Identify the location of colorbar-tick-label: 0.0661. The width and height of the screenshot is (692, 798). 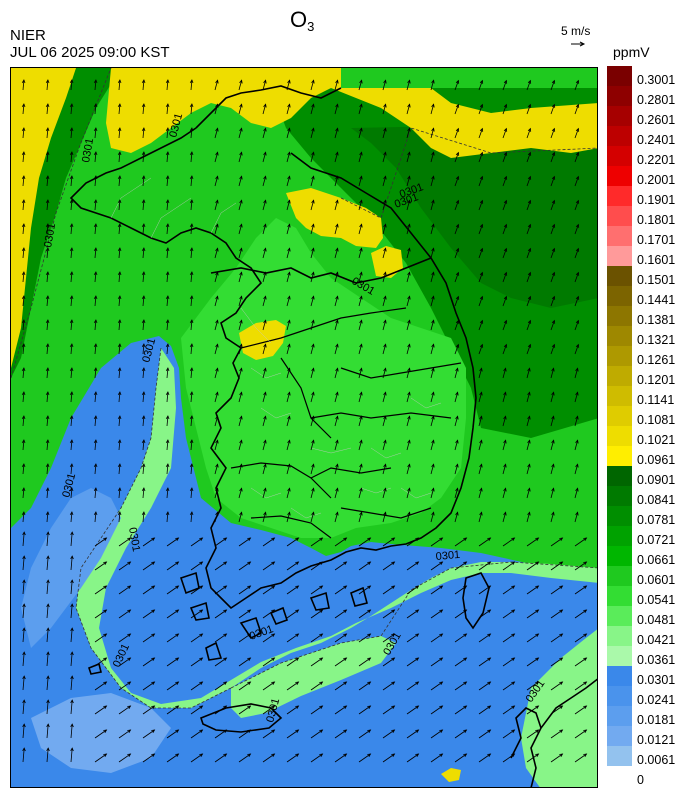
(656, 560).